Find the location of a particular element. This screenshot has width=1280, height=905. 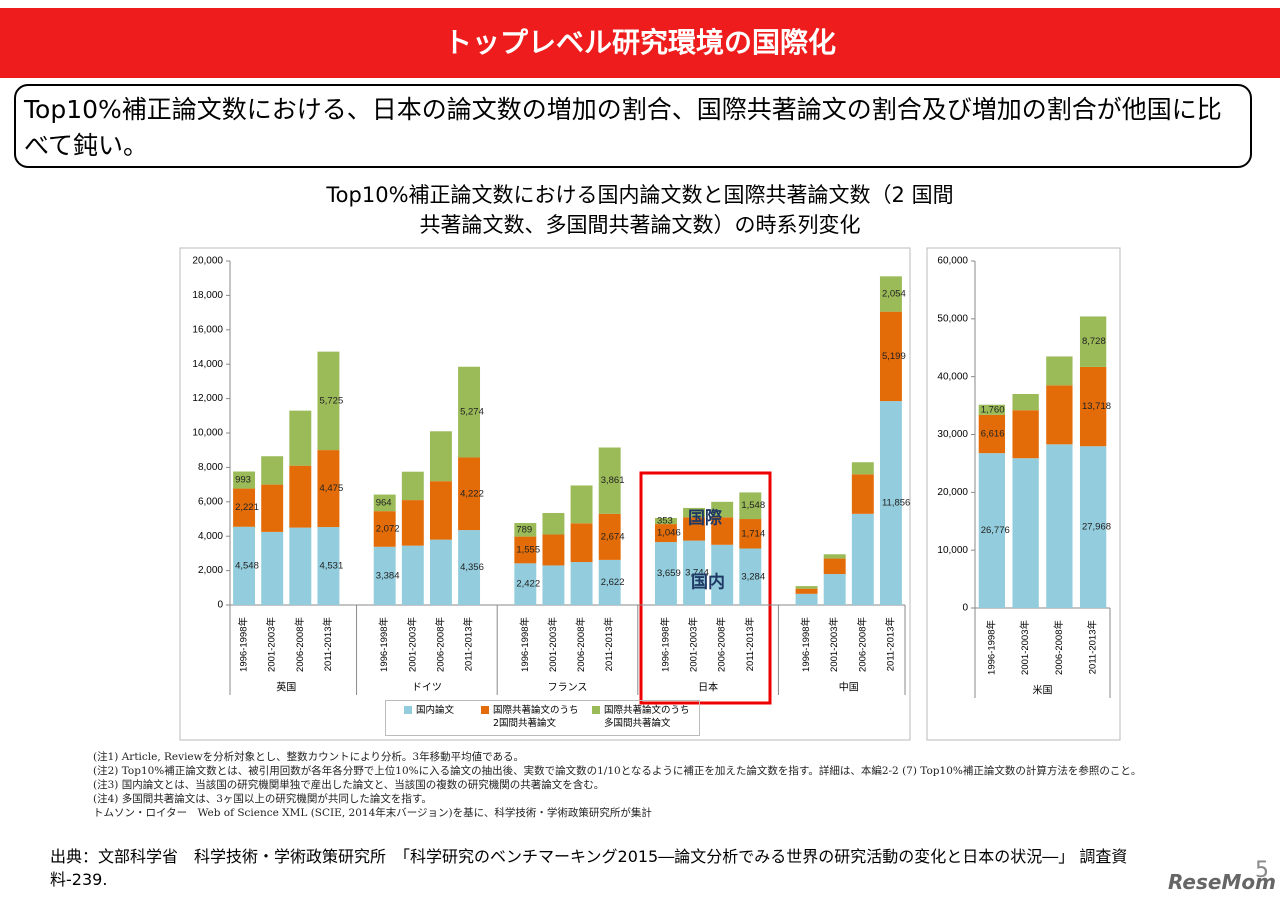

group-label: 米国 is located at coordinates (1043, 690).